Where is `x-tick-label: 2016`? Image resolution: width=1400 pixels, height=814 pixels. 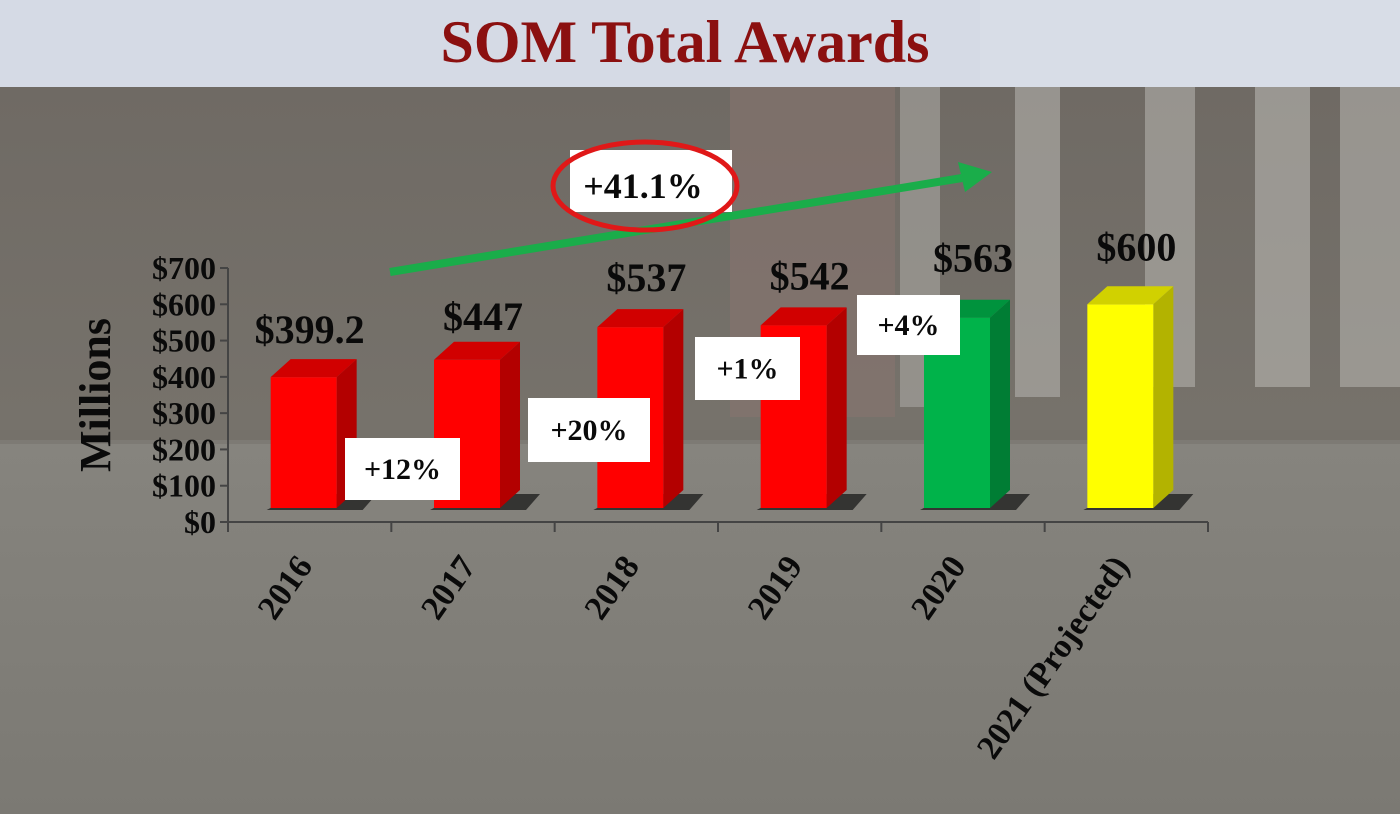
x-tick-label: 2016 is located at coordinates (285, 587).